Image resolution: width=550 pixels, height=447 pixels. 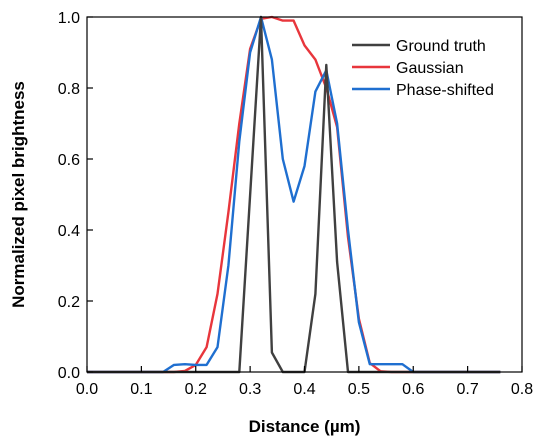 I want to click on x-axis-ticks: 0.0 0.1 0.2 0.3 0.4 0.5 0.6 0.7 0.8, so click(x=304, y=382).